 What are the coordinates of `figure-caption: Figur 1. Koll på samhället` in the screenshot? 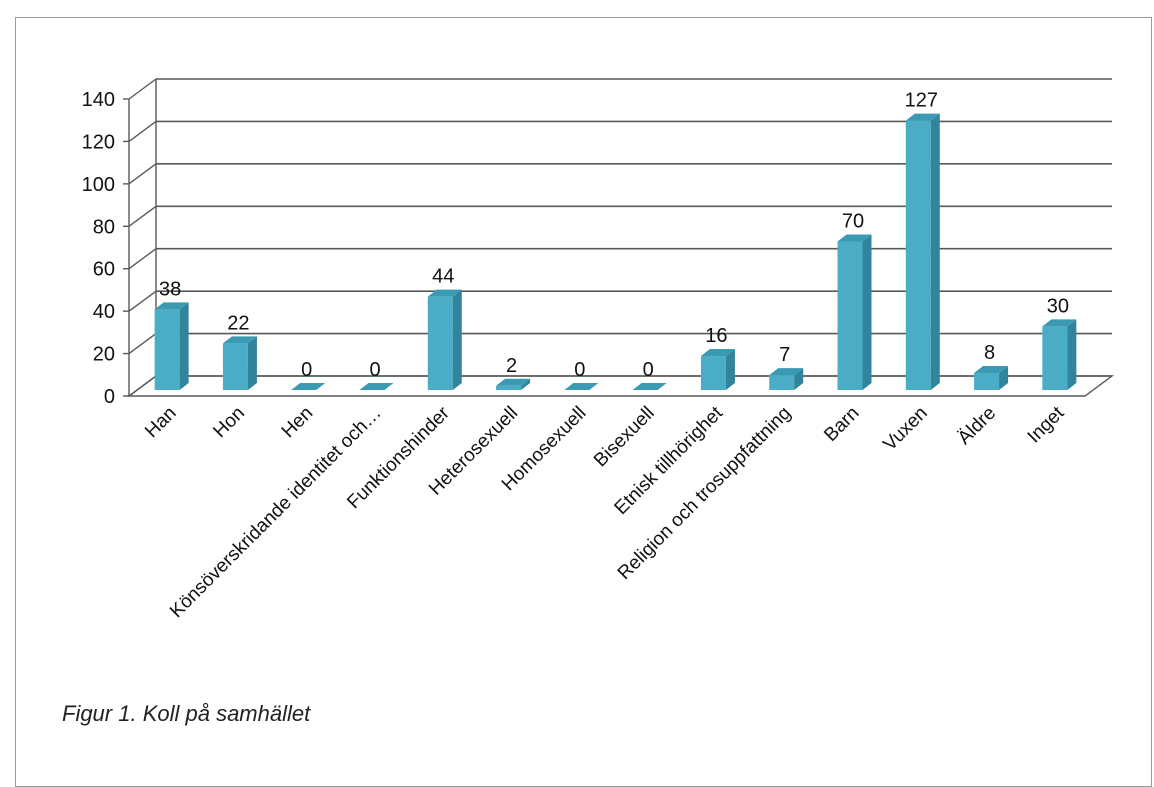 It's located at (186, 713).